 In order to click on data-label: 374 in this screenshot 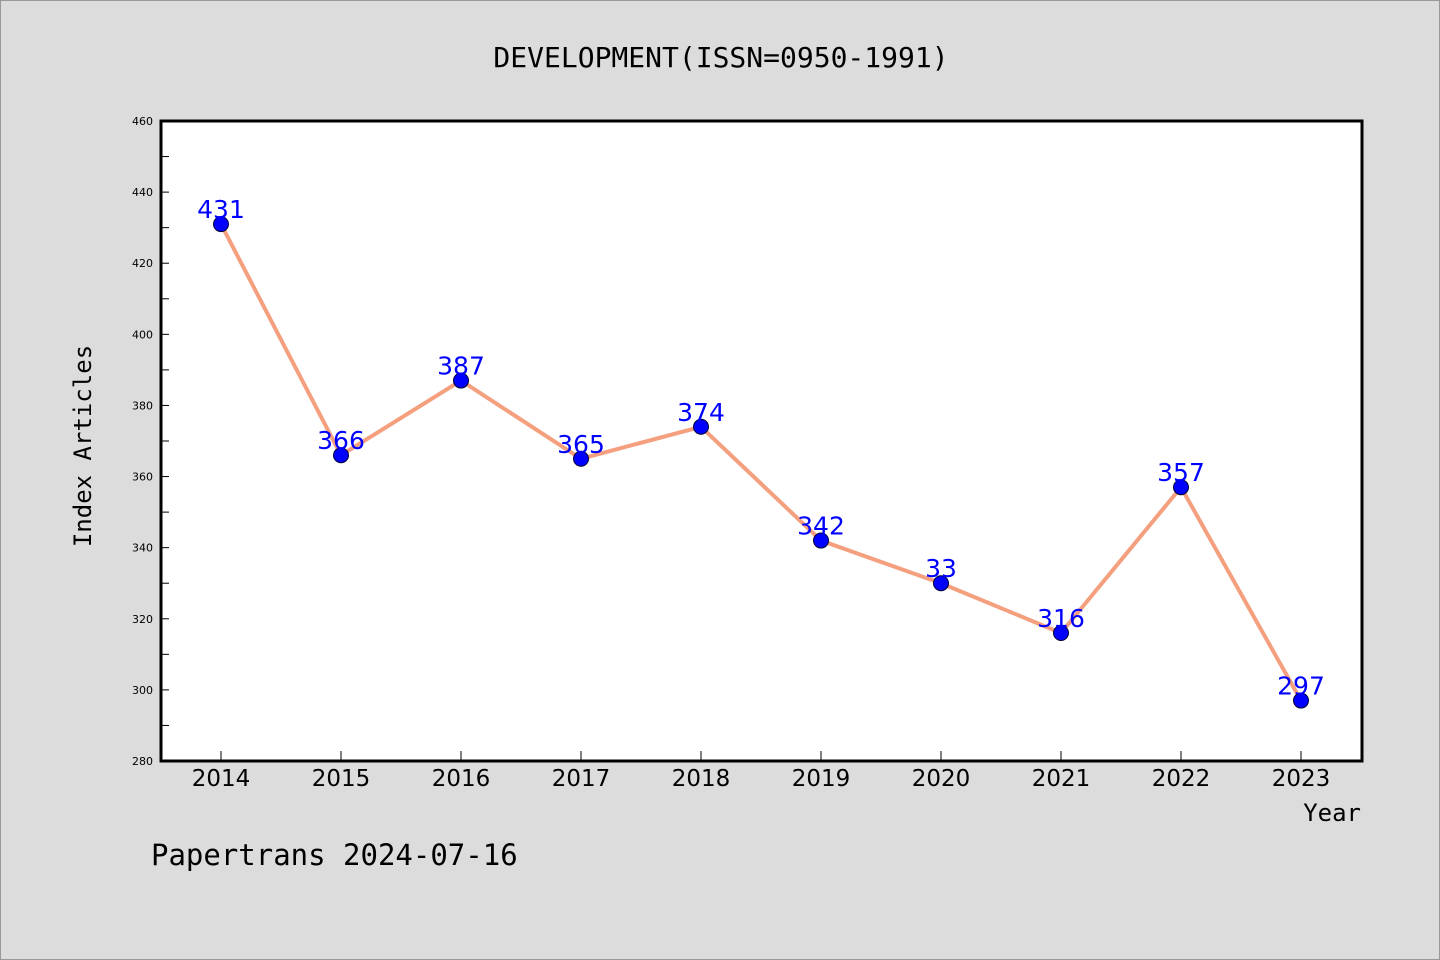, I will do `click(701, 412)`.